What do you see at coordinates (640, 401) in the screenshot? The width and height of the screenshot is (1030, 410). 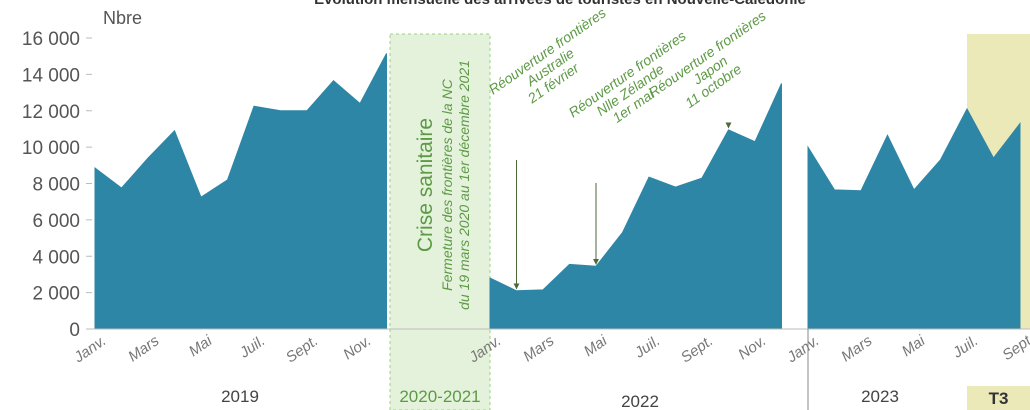 I see `year-label: 2022` at bounding box center [640, 401].